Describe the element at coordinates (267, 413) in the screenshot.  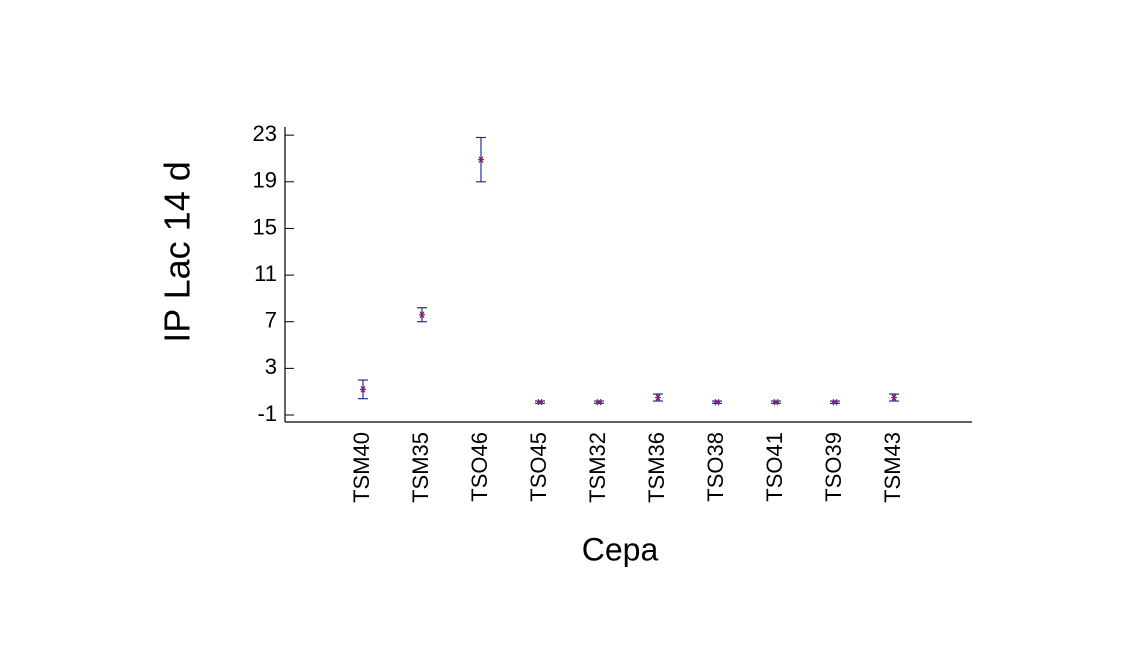
I see `y-tick-label: -1` at that location.